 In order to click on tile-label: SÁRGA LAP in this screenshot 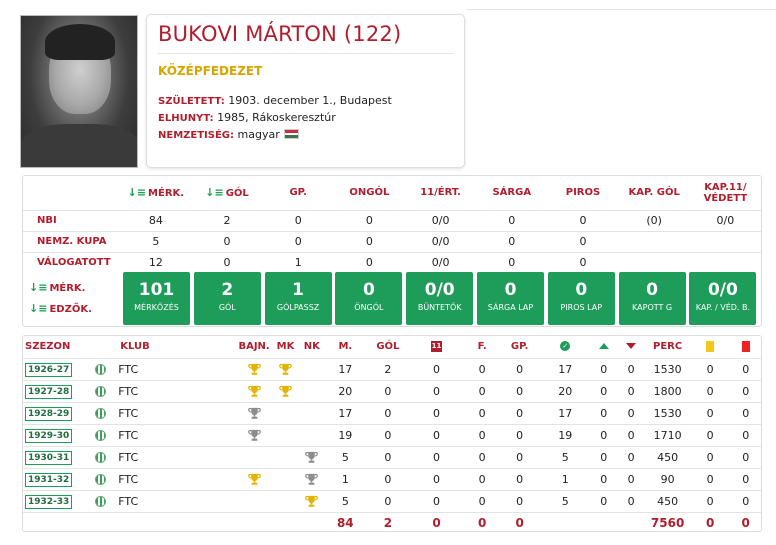, I will do `click(510, 307)`.